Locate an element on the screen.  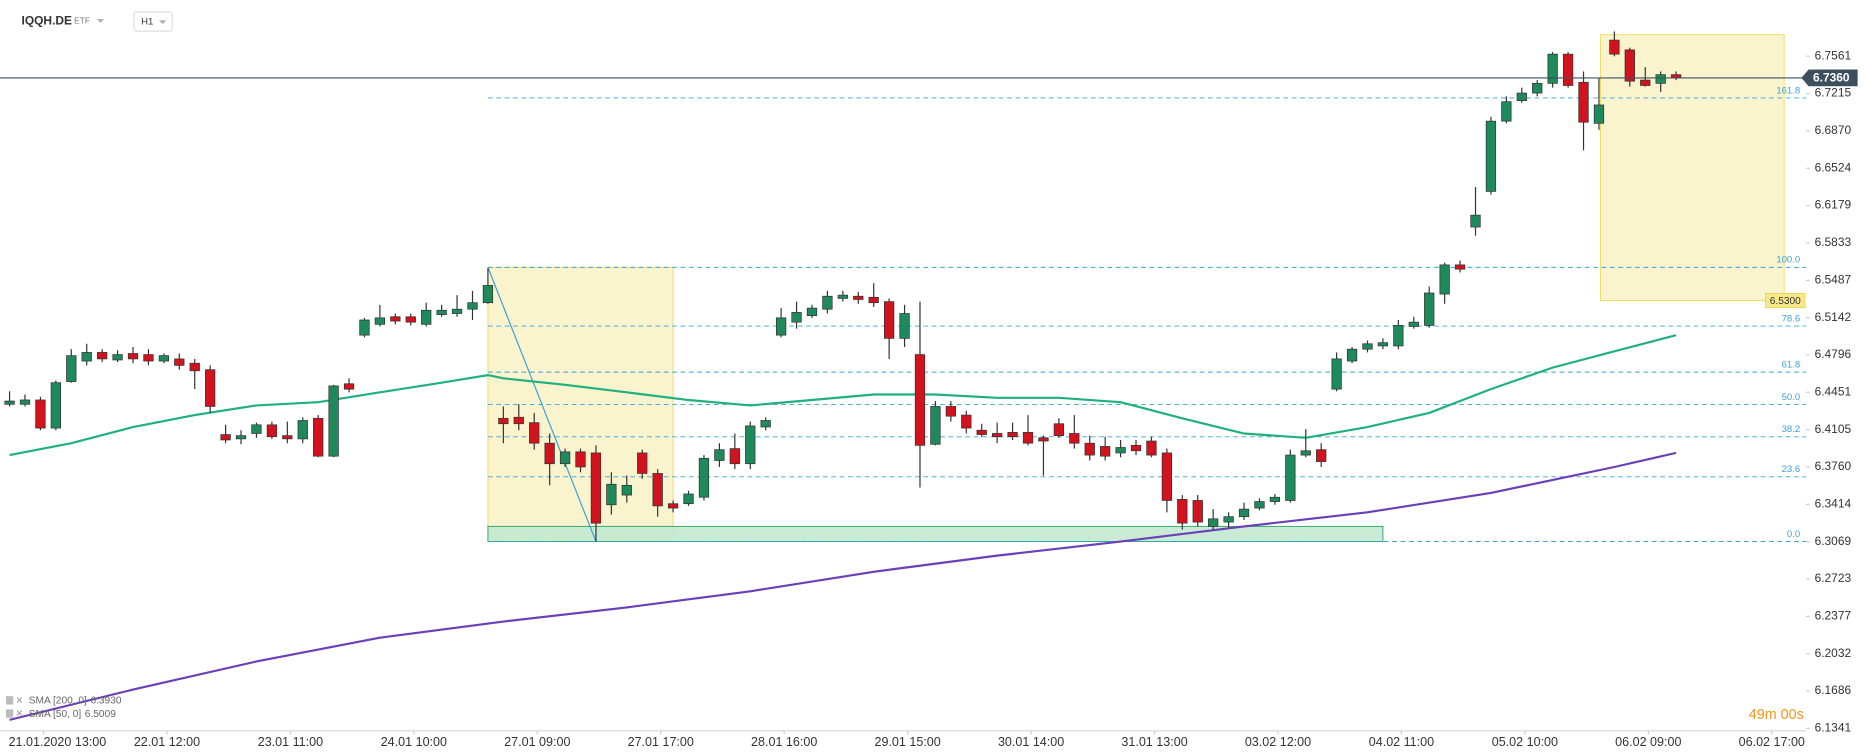
x-tick-label: 04.02 11:00 is located at coordinates (1401, 742).